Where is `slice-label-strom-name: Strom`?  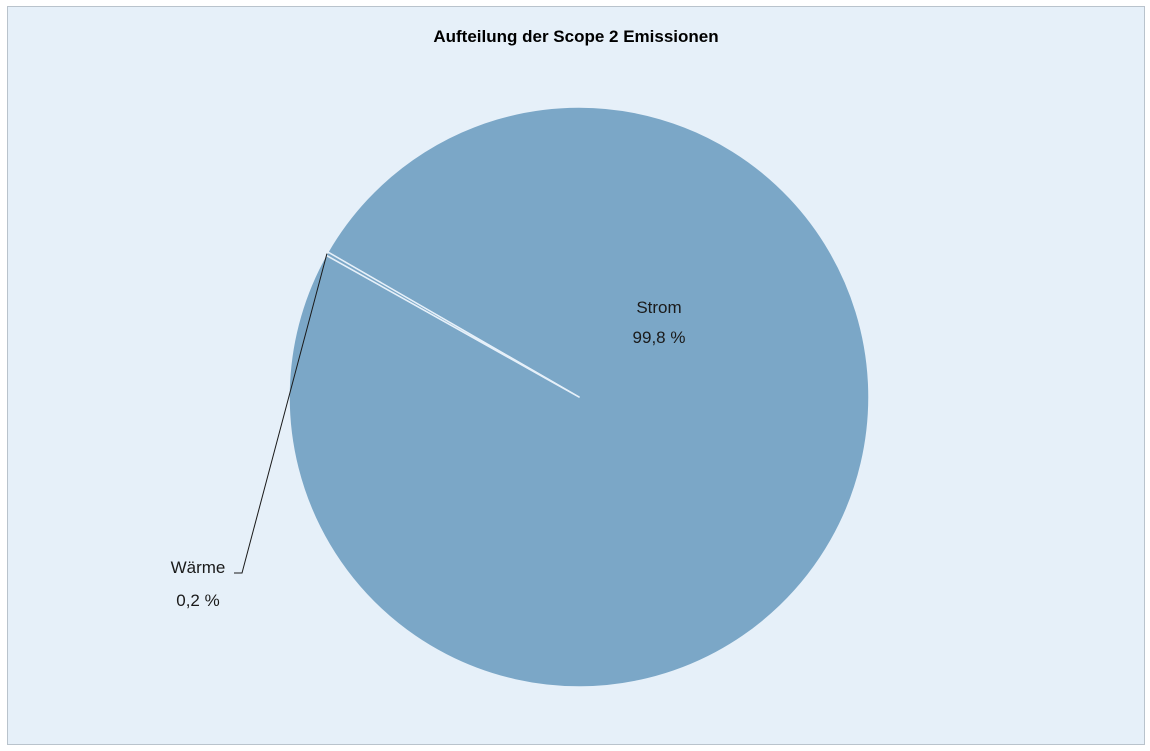 slice-label-strom-name: Strom is located at coordinates (658, 307).